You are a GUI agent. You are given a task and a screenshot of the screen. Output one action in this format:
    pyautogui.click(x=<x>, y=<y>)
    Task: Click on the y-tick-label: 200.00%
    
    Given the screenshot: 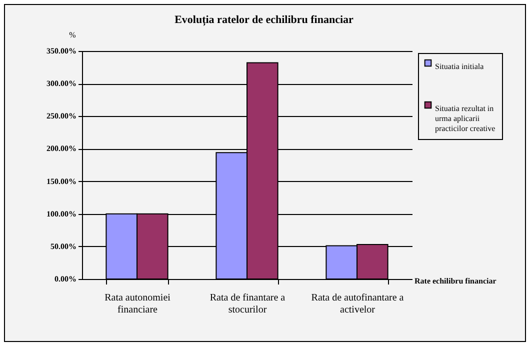 What is the action you would take?
    pyautogui.click(x=61, y=149)
    